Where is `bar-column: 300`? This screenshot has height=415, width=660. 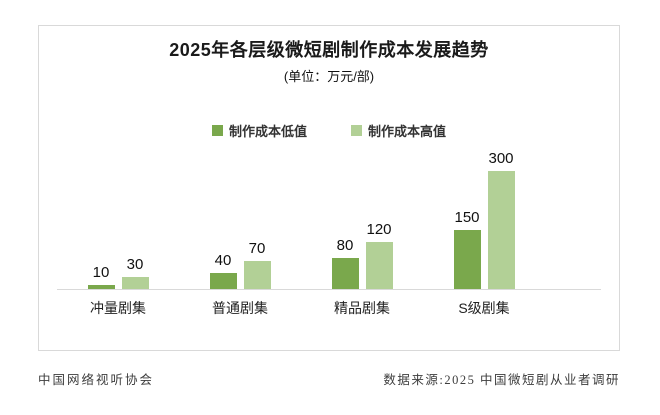
bar-column: 300 is located at coordinates (501, 219).